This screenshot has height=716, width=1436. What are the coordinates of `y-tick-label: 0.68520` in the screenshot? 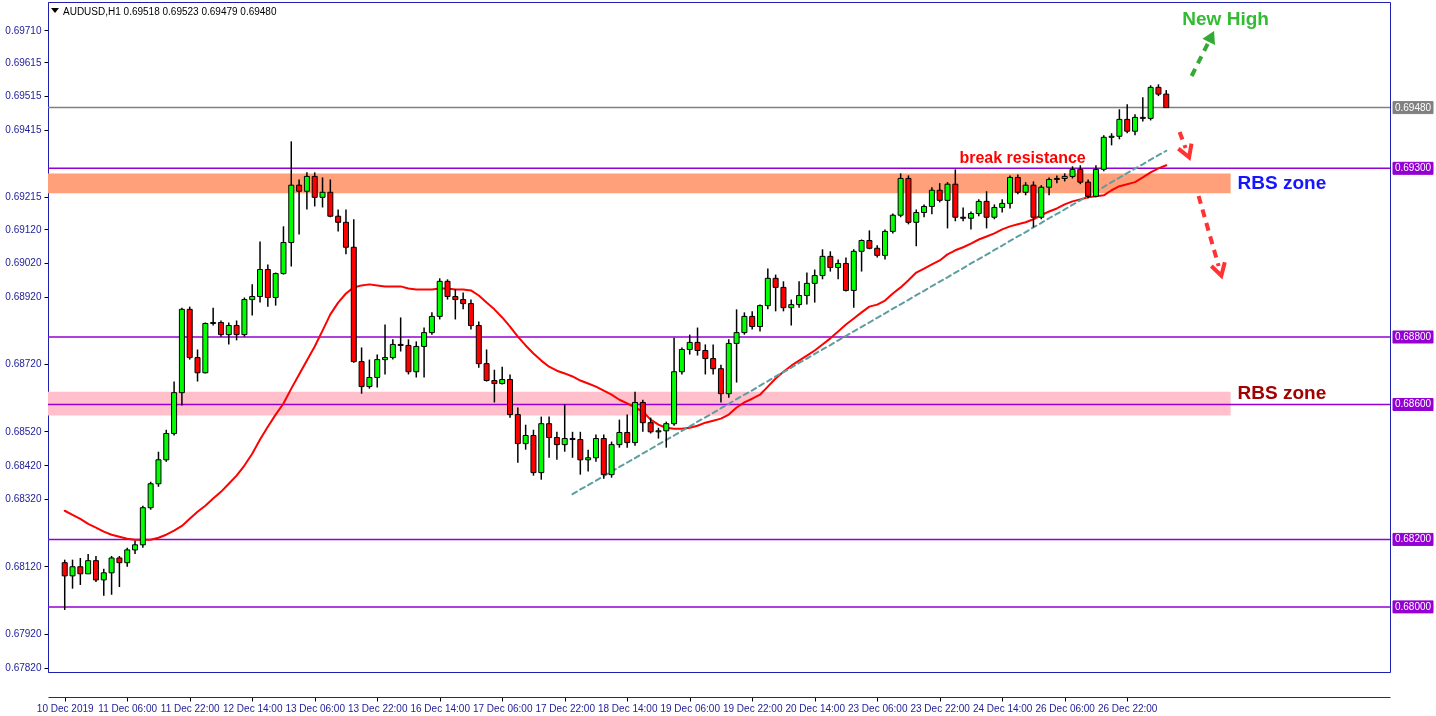 It's located at (23, 431).